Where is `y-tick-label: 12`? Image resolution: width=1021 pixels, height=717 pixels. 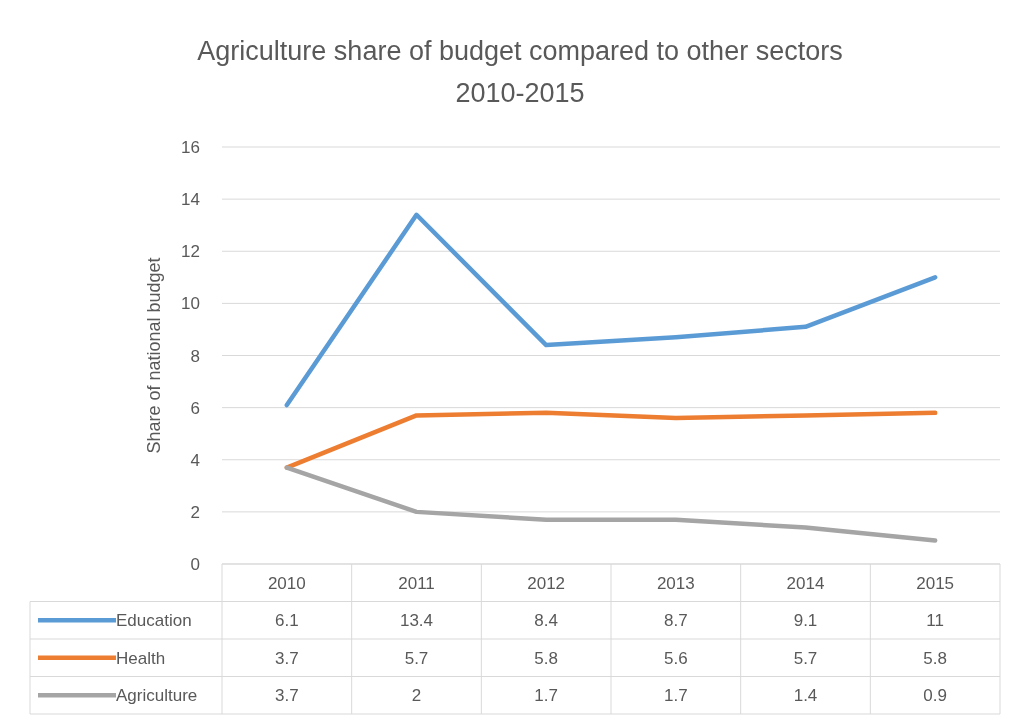 y-tick-label: 12 is located at coordinates (190, 252).